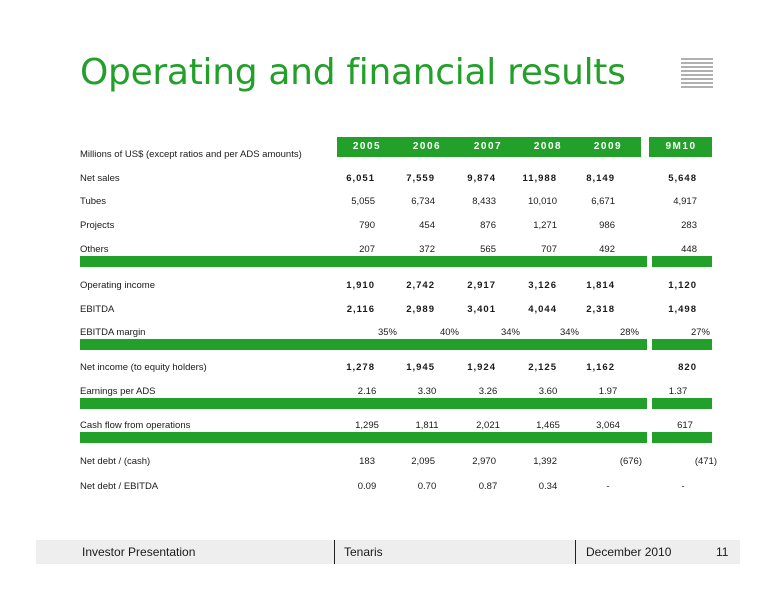 The image size is (776, 600). Describe the element at coordinates (100, 178) in the screenshot. I see `row-label: Net sales` at that location.